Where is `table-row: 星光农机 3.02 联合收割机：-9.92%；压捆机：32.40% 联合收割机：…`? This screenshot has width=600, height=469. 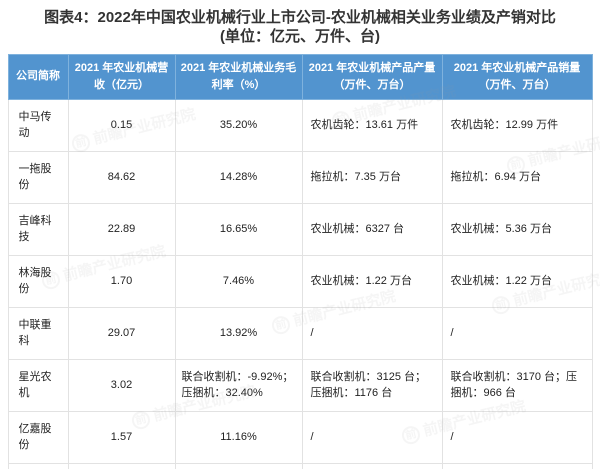 table-row: 星光农机 3.02 联合收割机：-9.92%；压捆机：32.40% 联合收割机：… is located at coordinates (300, 385).